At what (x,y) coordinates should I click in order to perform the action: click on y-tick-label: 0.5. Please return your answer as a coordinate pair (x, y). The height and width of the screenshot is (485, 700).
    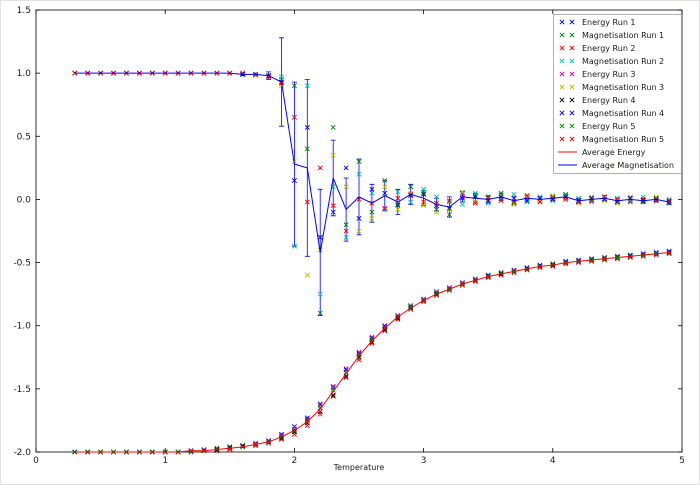
    Looking at the image, I should click on (24, 137).